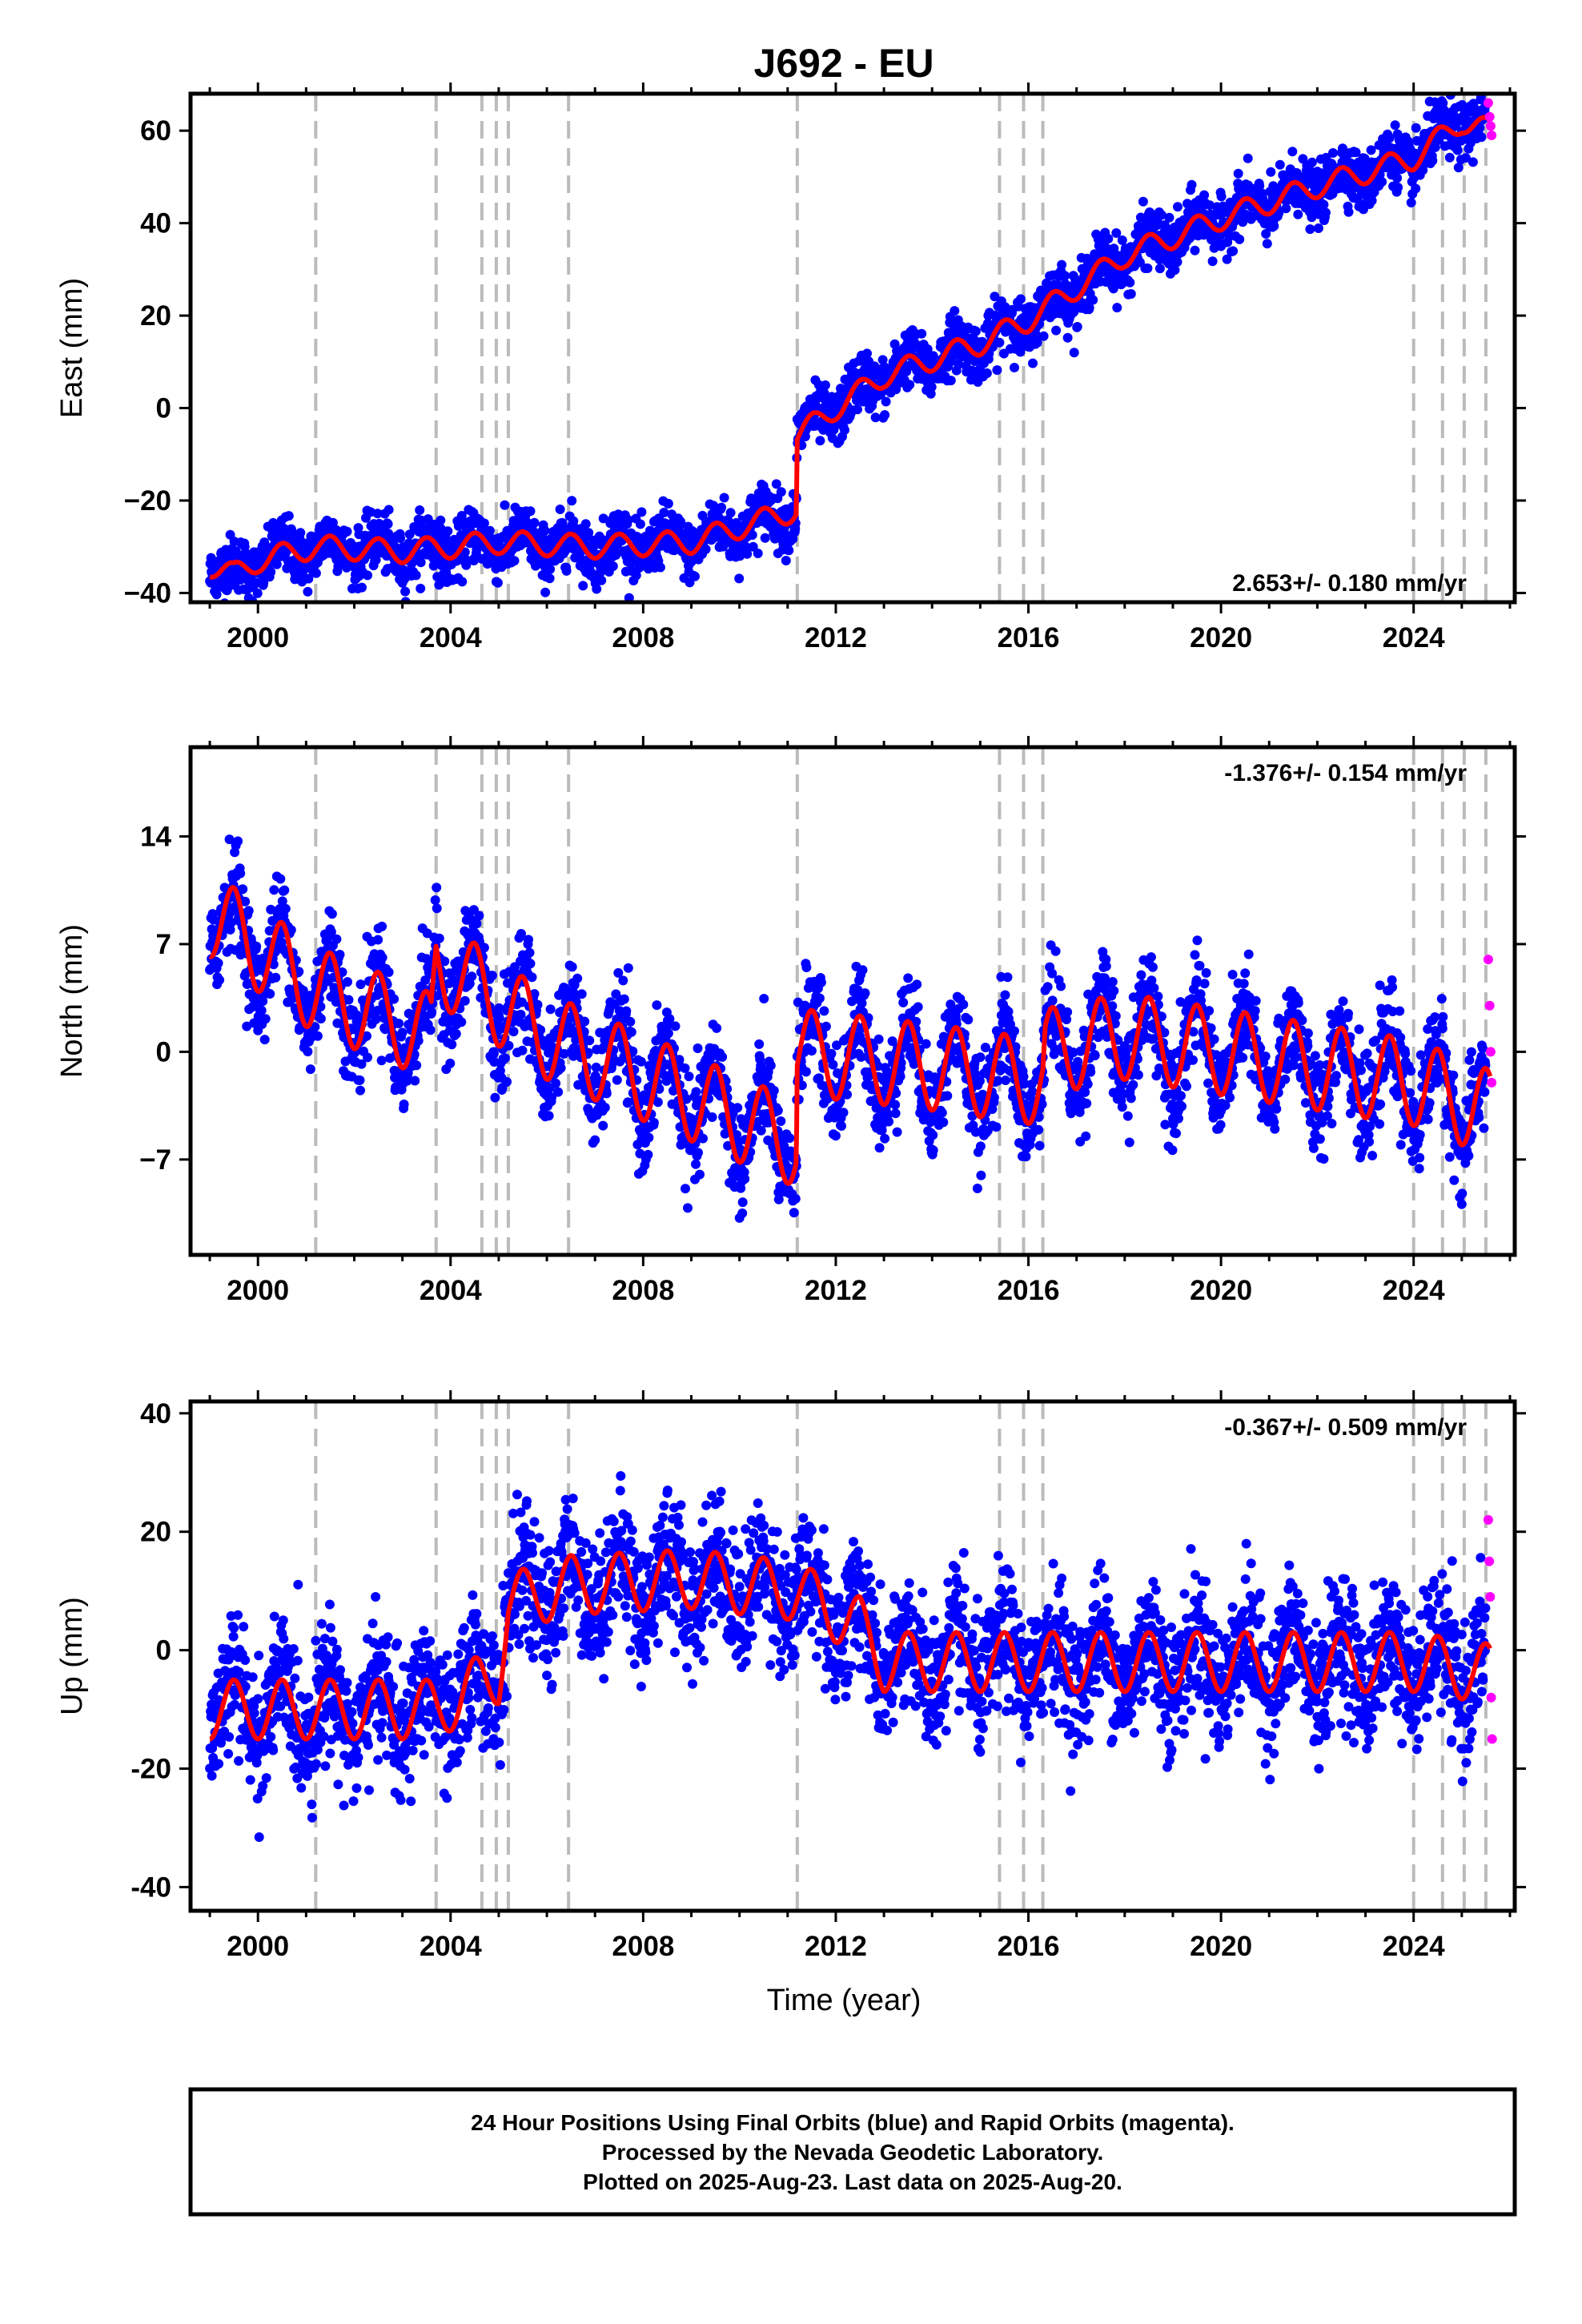 The height and width of the screenshot is (2324, 1582). Describe the element at coordinates (1029, 637) in the screenshot. I see `x-tick-label: 2016` at that location.